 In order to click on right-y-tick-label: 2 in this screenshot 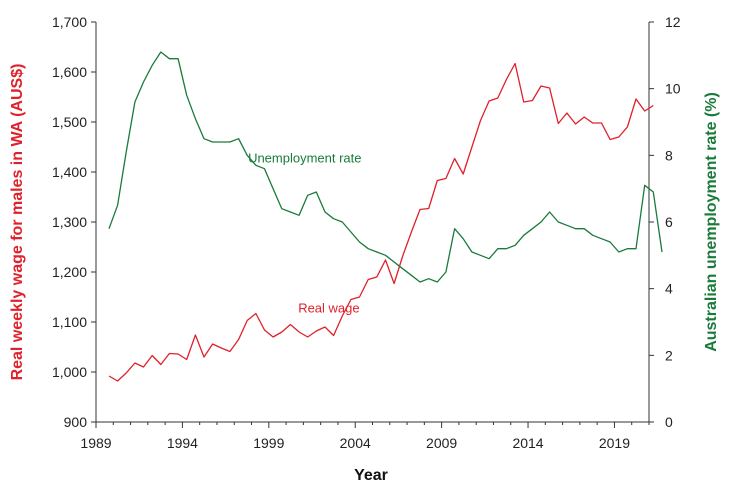, I will do `click(669, 355)`.